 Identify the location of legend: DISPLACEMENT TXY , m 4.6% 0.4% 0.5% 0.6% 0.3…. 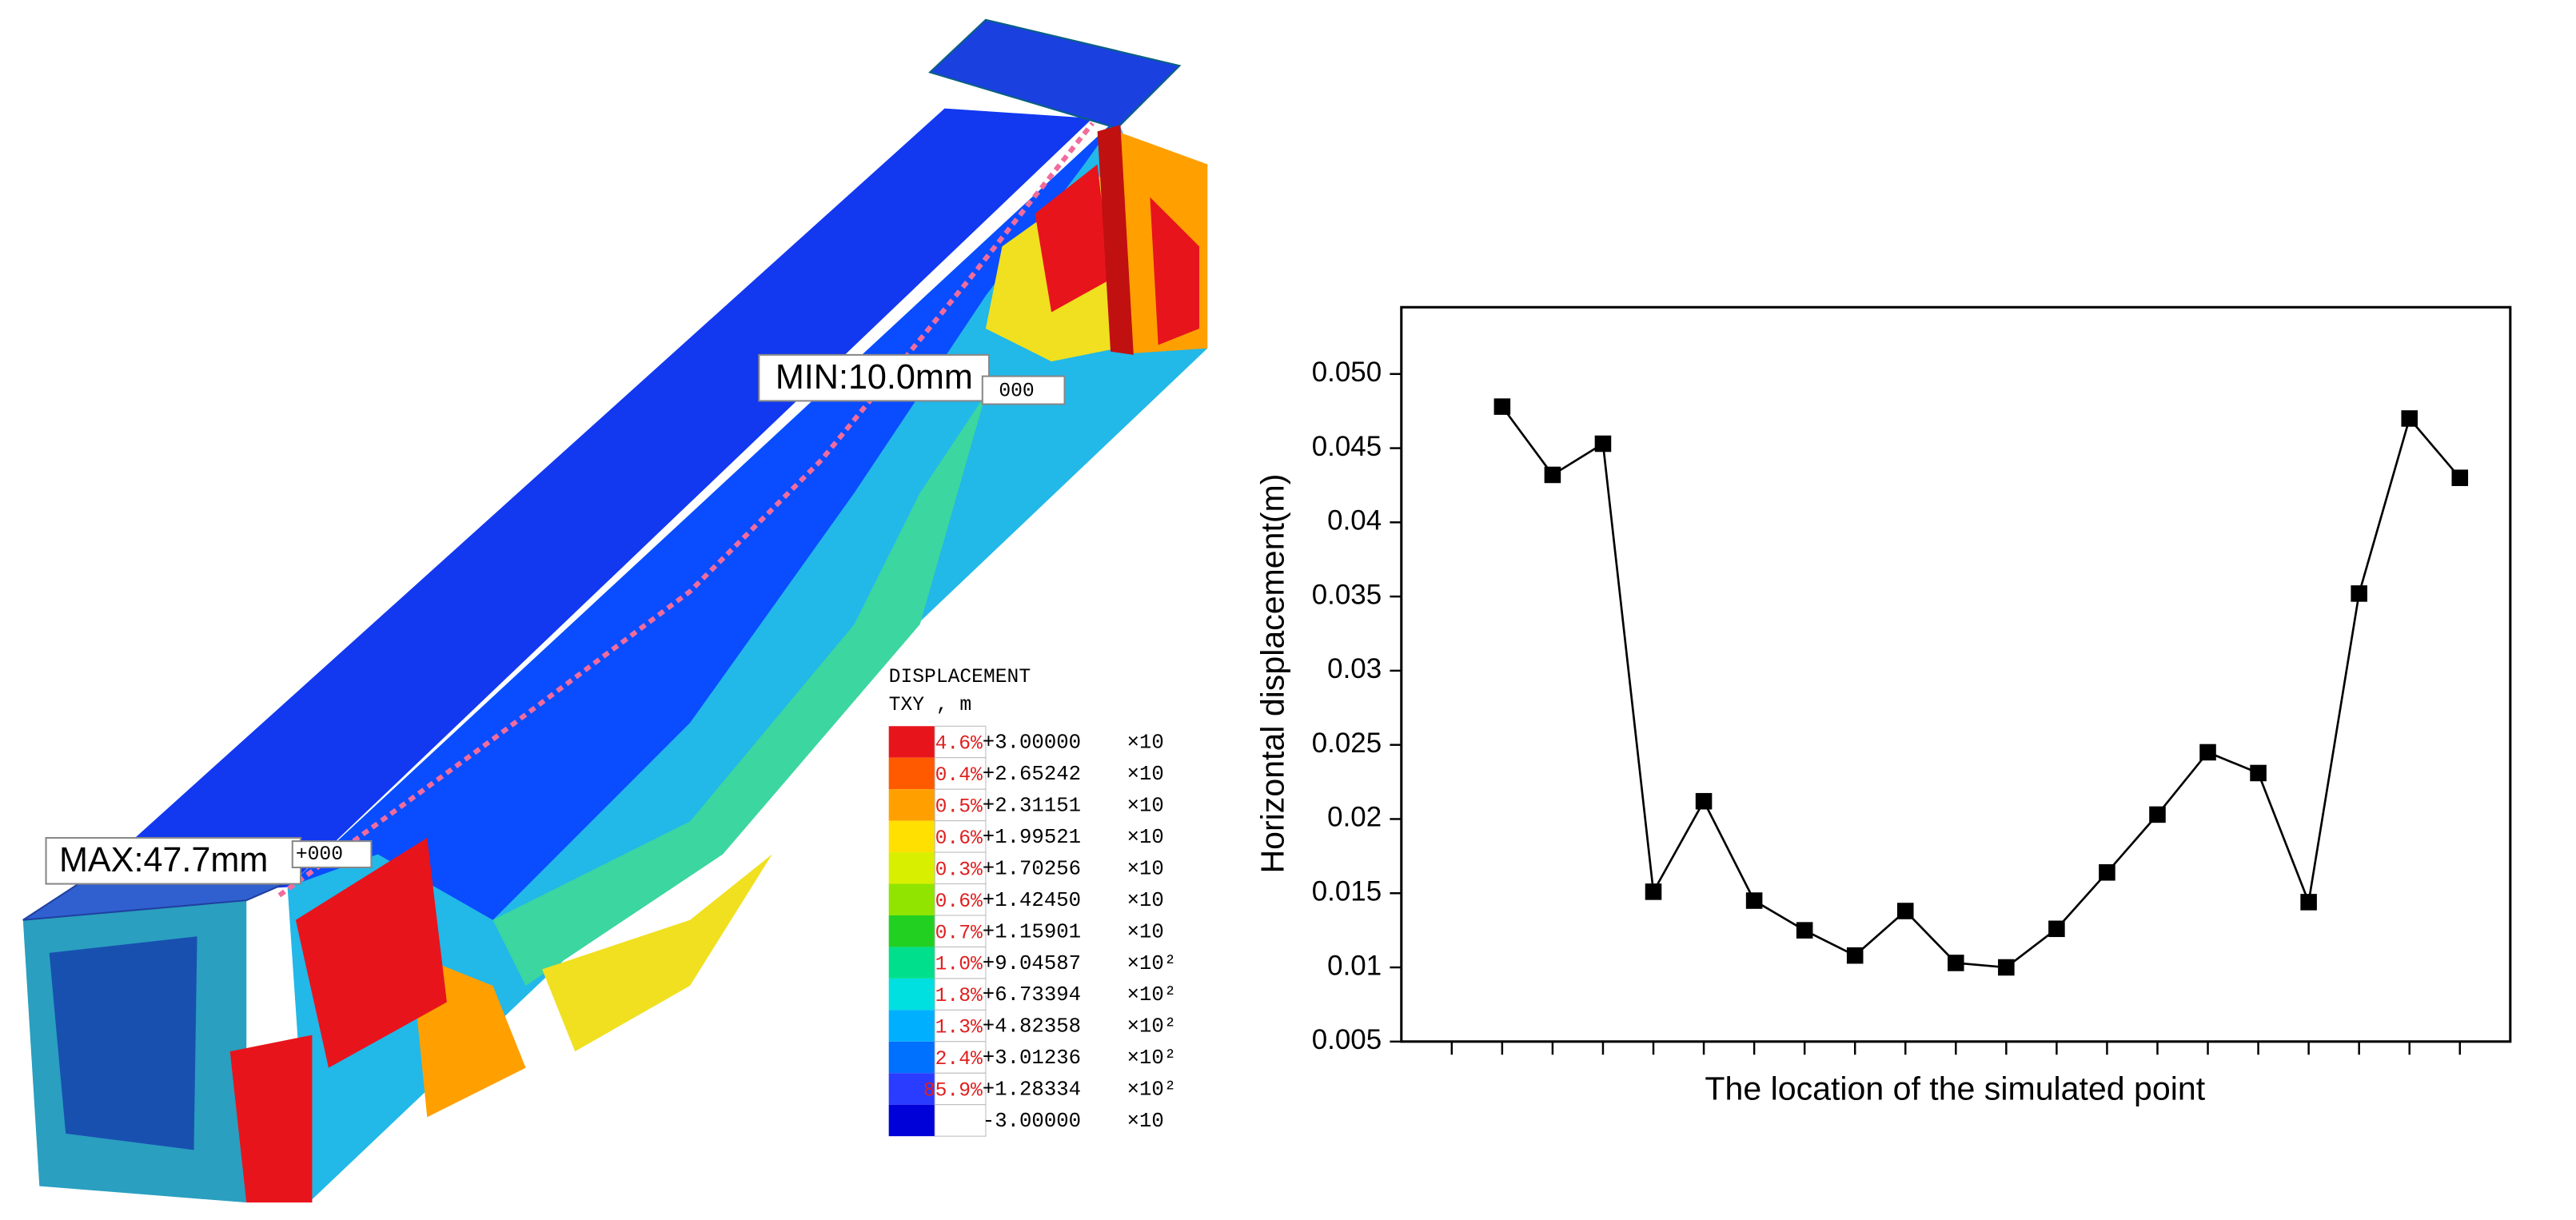
(1032, 901).